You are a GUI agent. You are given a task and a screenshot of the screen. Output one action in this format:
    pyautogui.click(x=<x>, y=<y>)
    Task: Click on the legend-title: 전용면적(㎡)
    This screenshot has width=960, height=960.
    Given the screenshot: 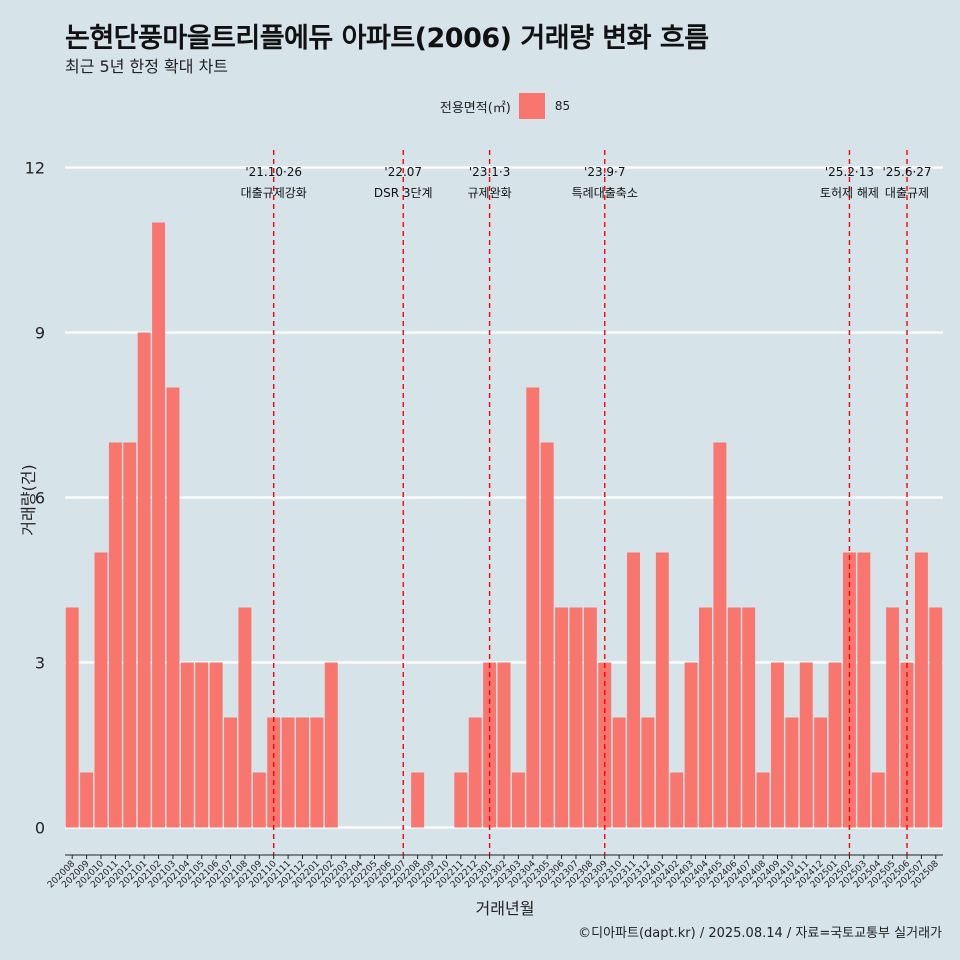 What is the action you would take?
    pyautogui.click(x=475, y=108)
    